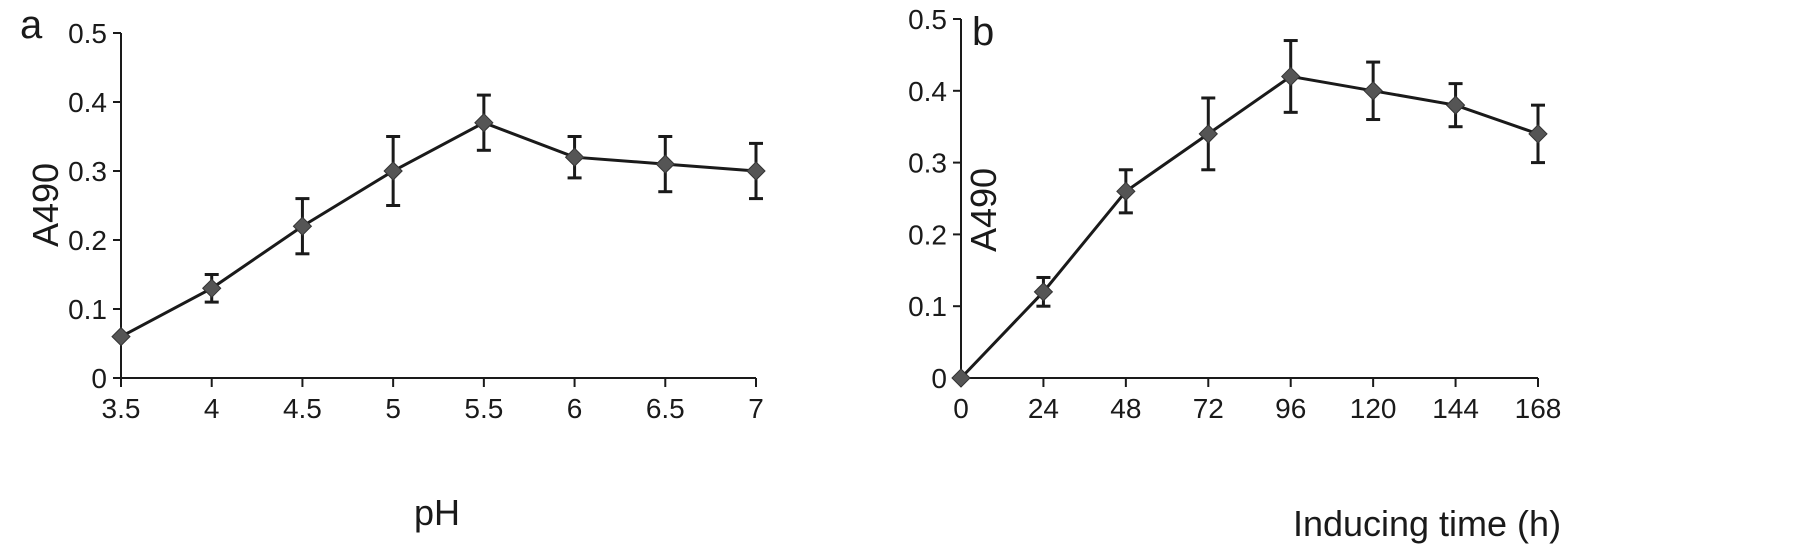 The height and width of the screenshot is (557, 1795). What do you see at coordinates (212, 408) in the screenshot?
I see `panel-a-x-tick-label: 4` at bounding box center [212, 408].